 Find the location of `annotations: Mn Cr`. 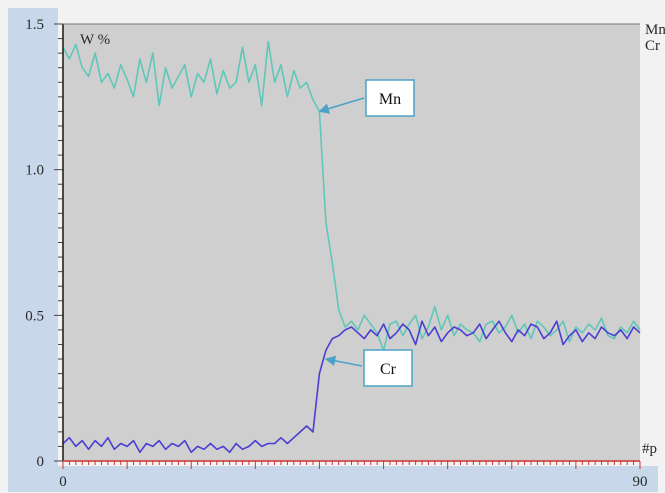

annotations: Mn Cr is located at coordinates (366, 233).